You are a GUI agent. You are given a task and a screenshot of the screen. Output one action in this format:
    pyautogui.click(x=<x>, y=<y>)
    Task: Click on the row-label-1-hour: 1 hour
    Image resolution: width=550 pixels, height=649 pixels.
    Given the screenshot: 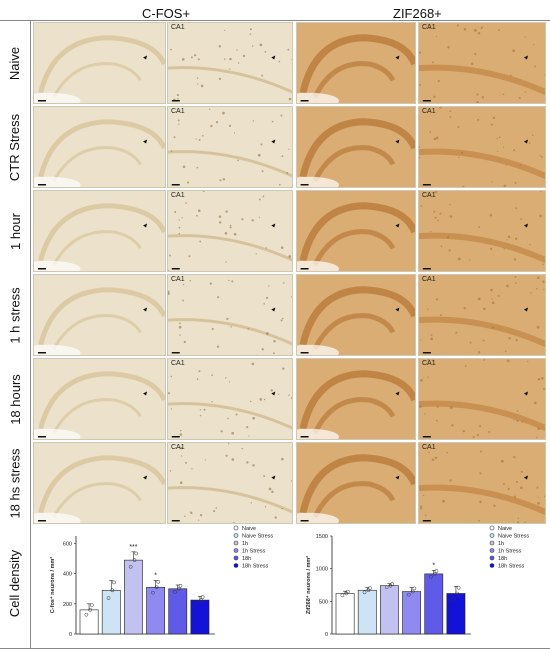 What is the action you would take?
    pyautogui.click(x=15, y=231)
    